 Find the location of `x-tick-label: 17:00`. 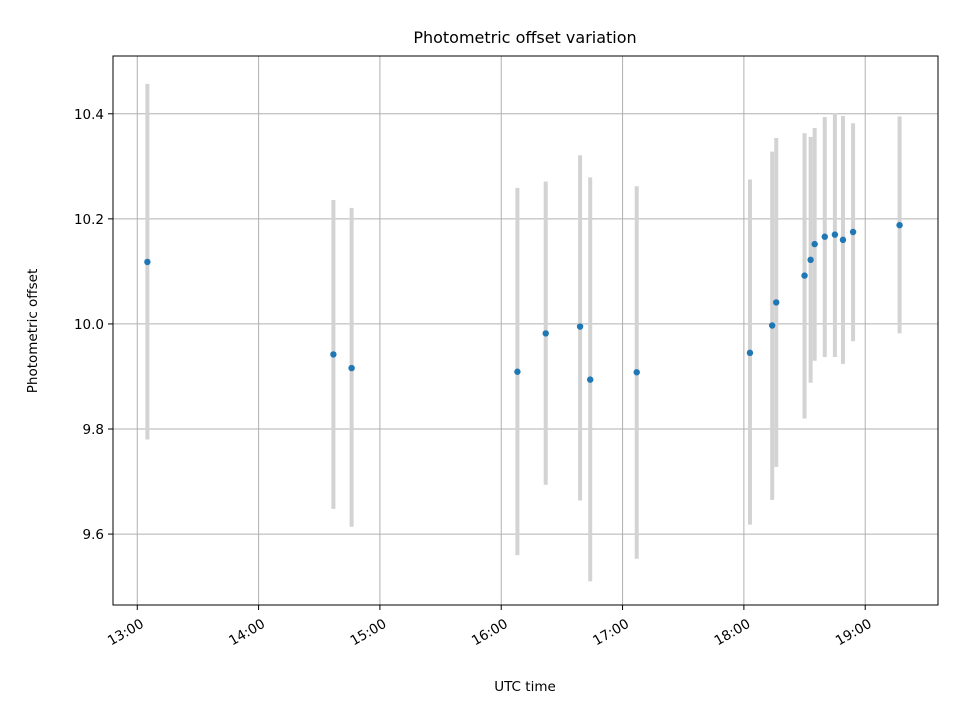

x-tick-label: 17:00 is located at coordinates (611, 632).